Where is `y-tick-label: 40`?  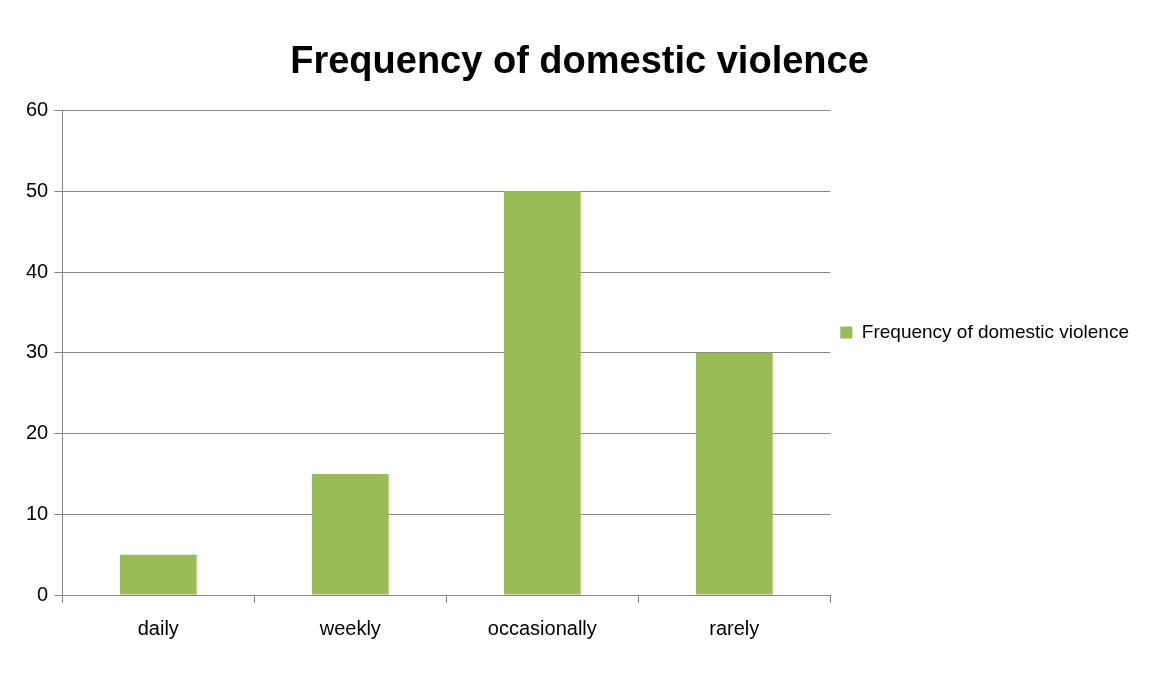
y-tick-label: 40 is located at coordinates (37, 270).